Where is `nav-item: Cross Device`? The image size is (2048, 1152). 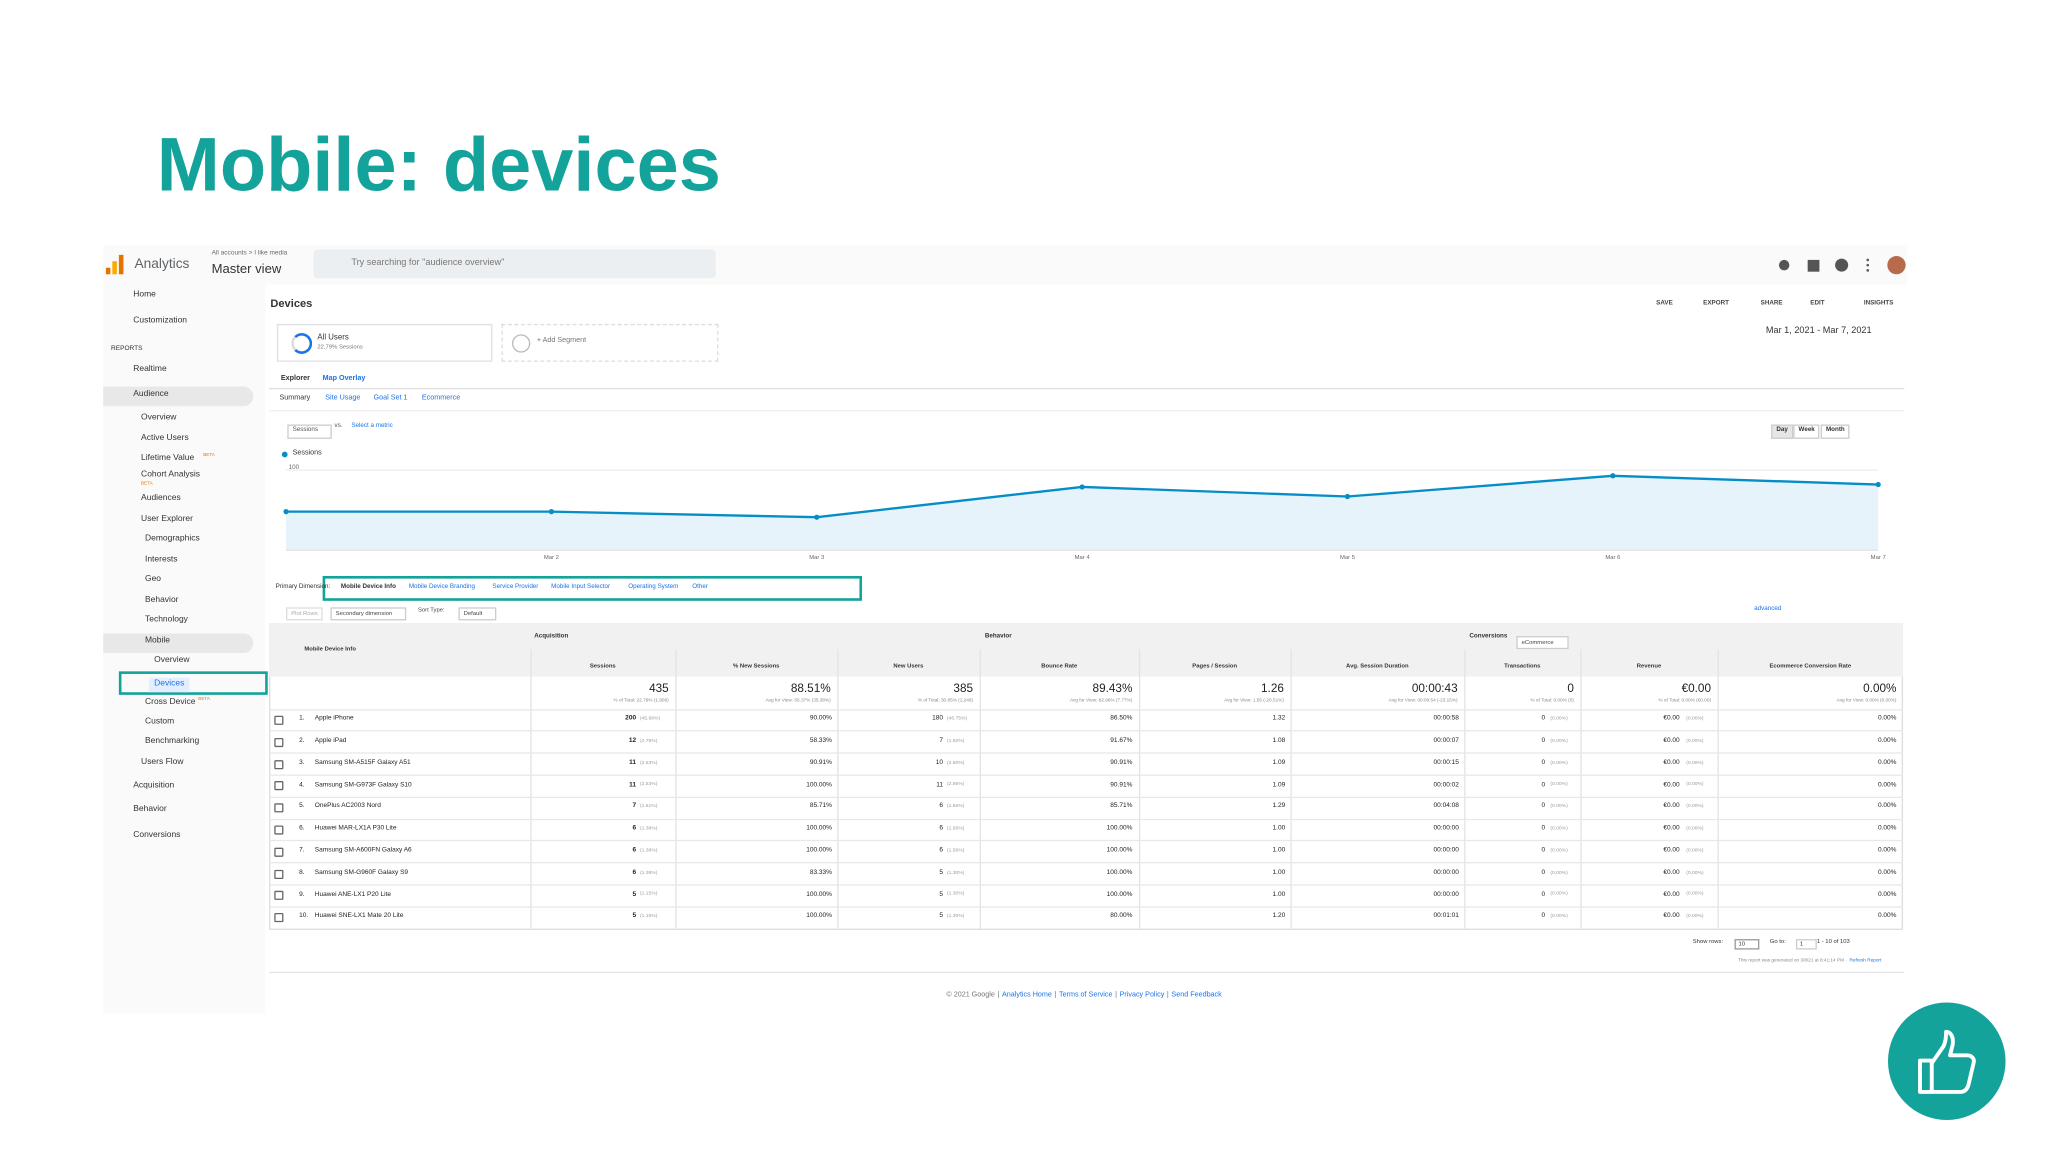
nav-item: Cross Device is located at coordinates (170, 703).